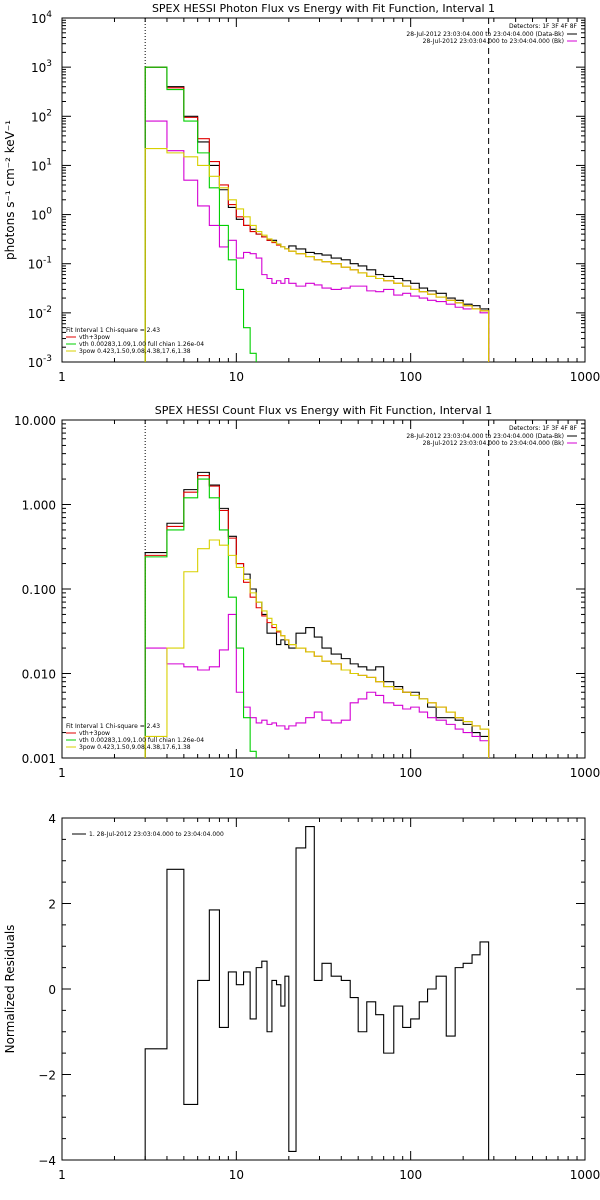 This screenshot has width=600, height=1200. Describe the element at coordinates (47, 261) in the screenshot. I see `y-tick-exponent: -1` at that location.